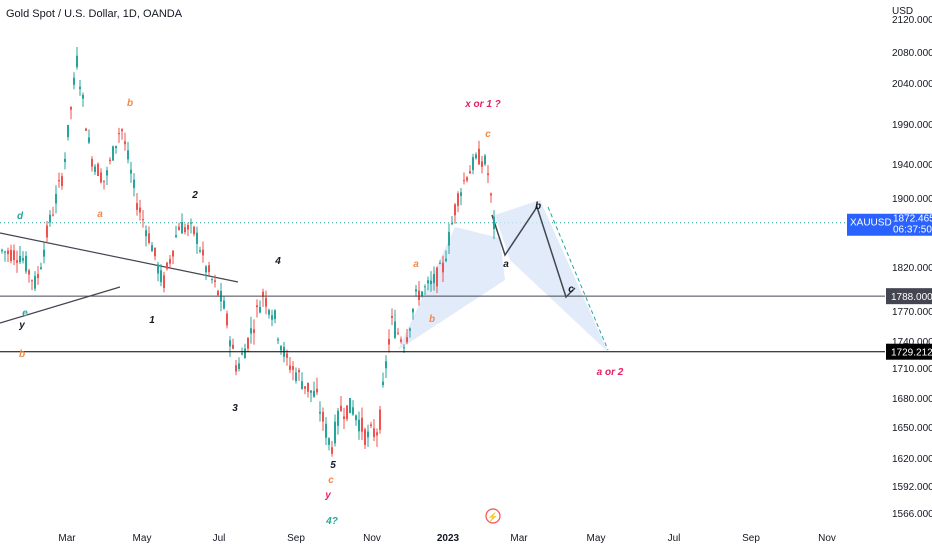 The image size is (932, 550). What do you see at coordinates (60, 305) in the screenshot?
I see `trendline-lower` at bounding box center [60, 305].